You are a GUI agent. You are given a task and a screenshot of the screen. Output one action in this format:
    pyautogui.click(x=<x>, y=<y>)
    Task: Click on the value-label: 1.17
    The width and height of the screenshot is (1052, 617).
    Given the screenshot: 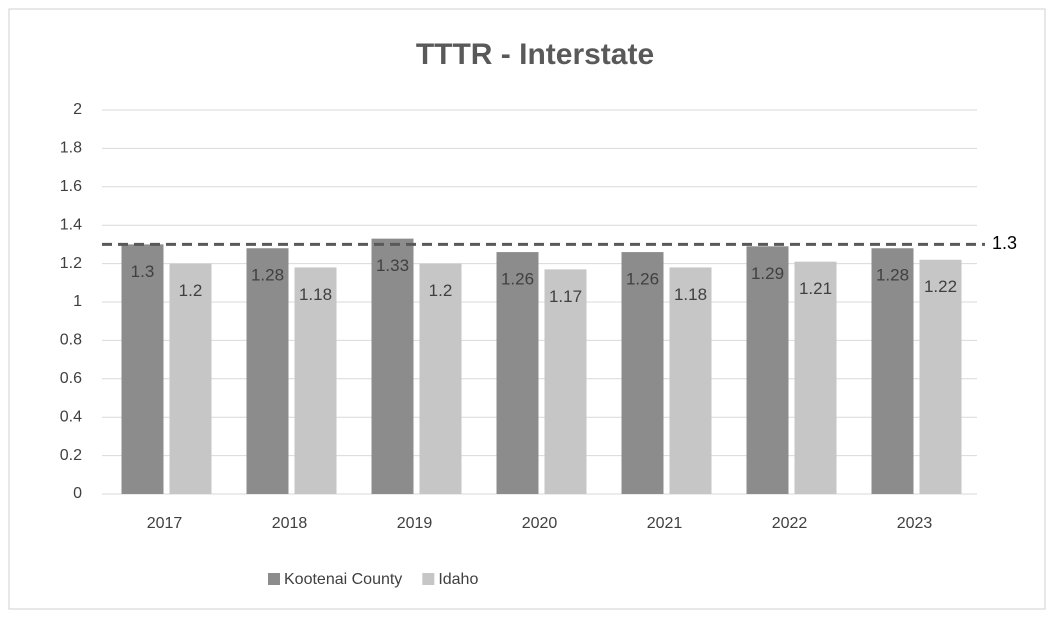 What is the action you would take?
    pyautogui.click(x=565, y=296)
    